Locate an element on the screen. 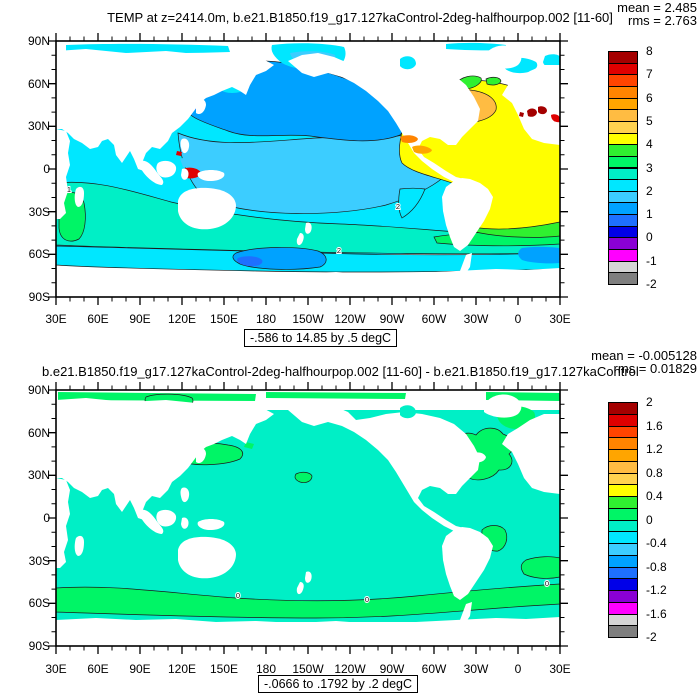 The width and height of the screenshot is (700, 700). contour-line-label: 1 is located at coordinates (69, 189).